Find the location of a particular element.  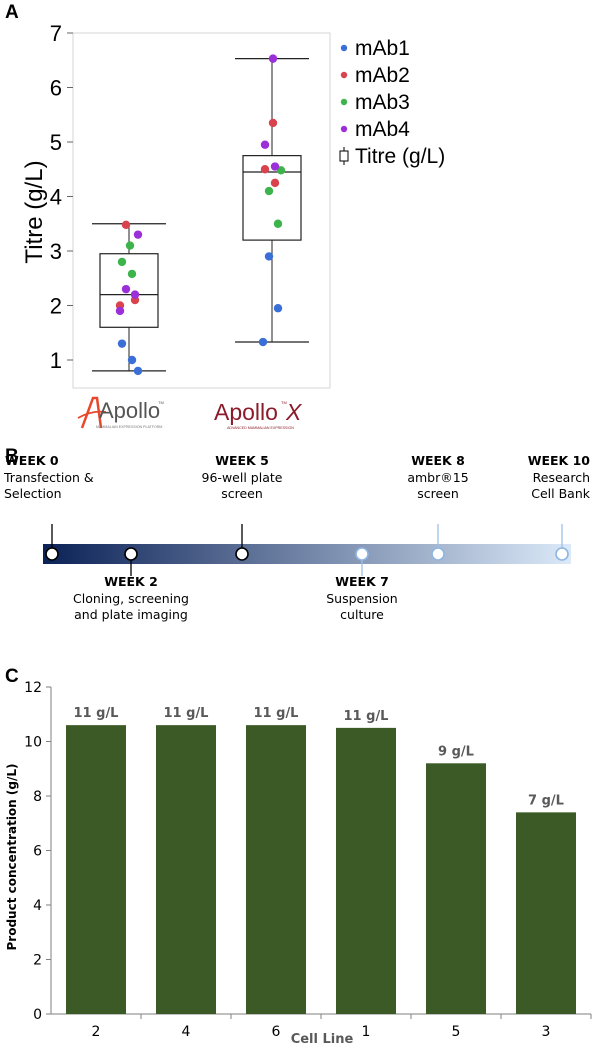

legend-box-rect is located at coordinates (344, 156).